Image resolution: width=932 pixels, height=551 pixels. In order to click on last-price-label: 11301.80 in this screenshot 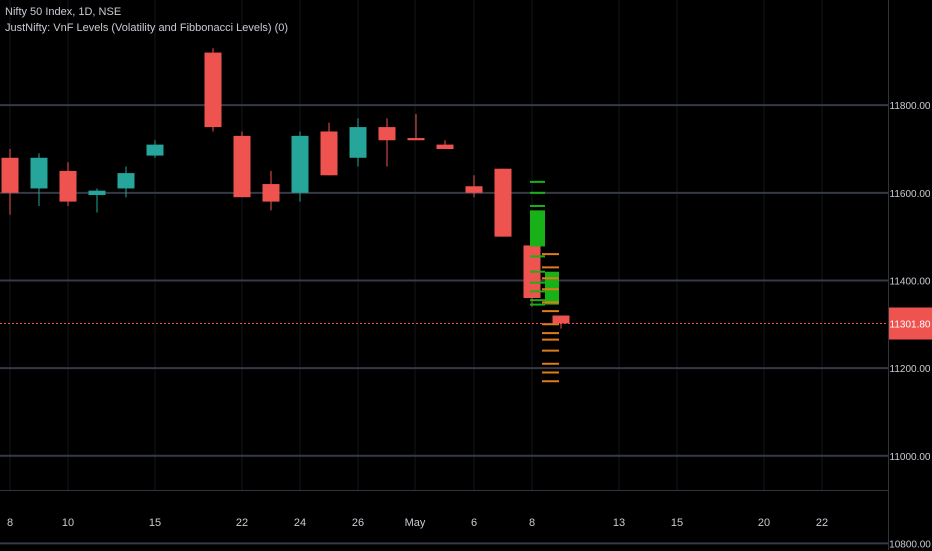, I will do `click(910, 325)`.